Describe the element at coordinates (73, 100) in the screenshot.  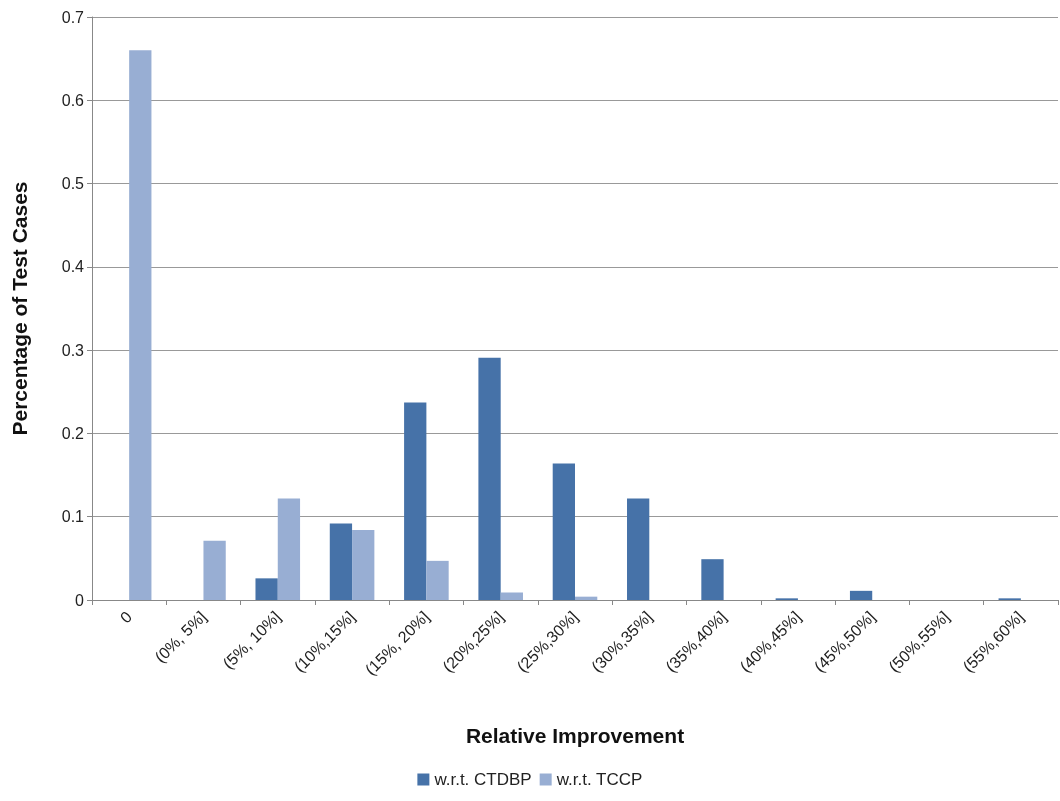
I see `y-tick-label: 0.6` at that location.